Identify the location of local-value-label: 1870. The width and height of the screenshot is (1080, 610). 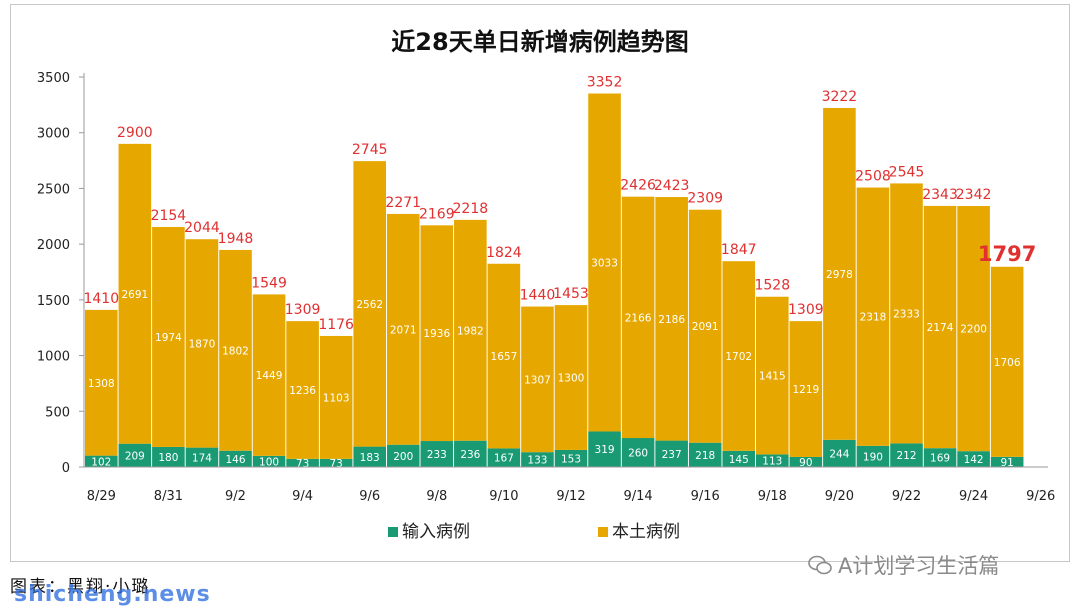
(202, 344).